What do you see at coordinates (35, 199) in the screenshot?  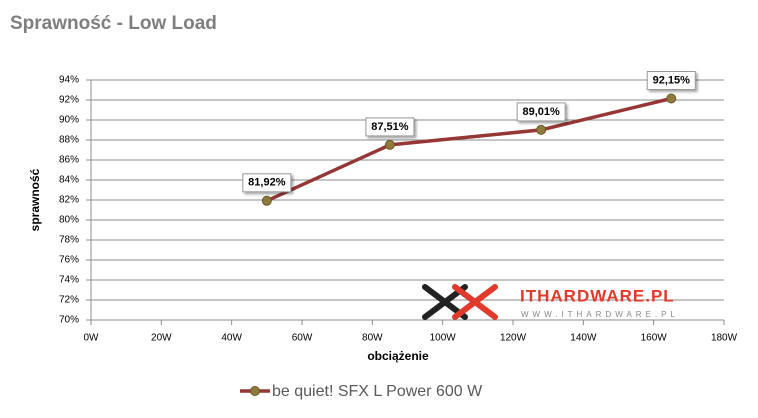 I see `y-axis-label: sprawność` at bounding box center [35, 199].